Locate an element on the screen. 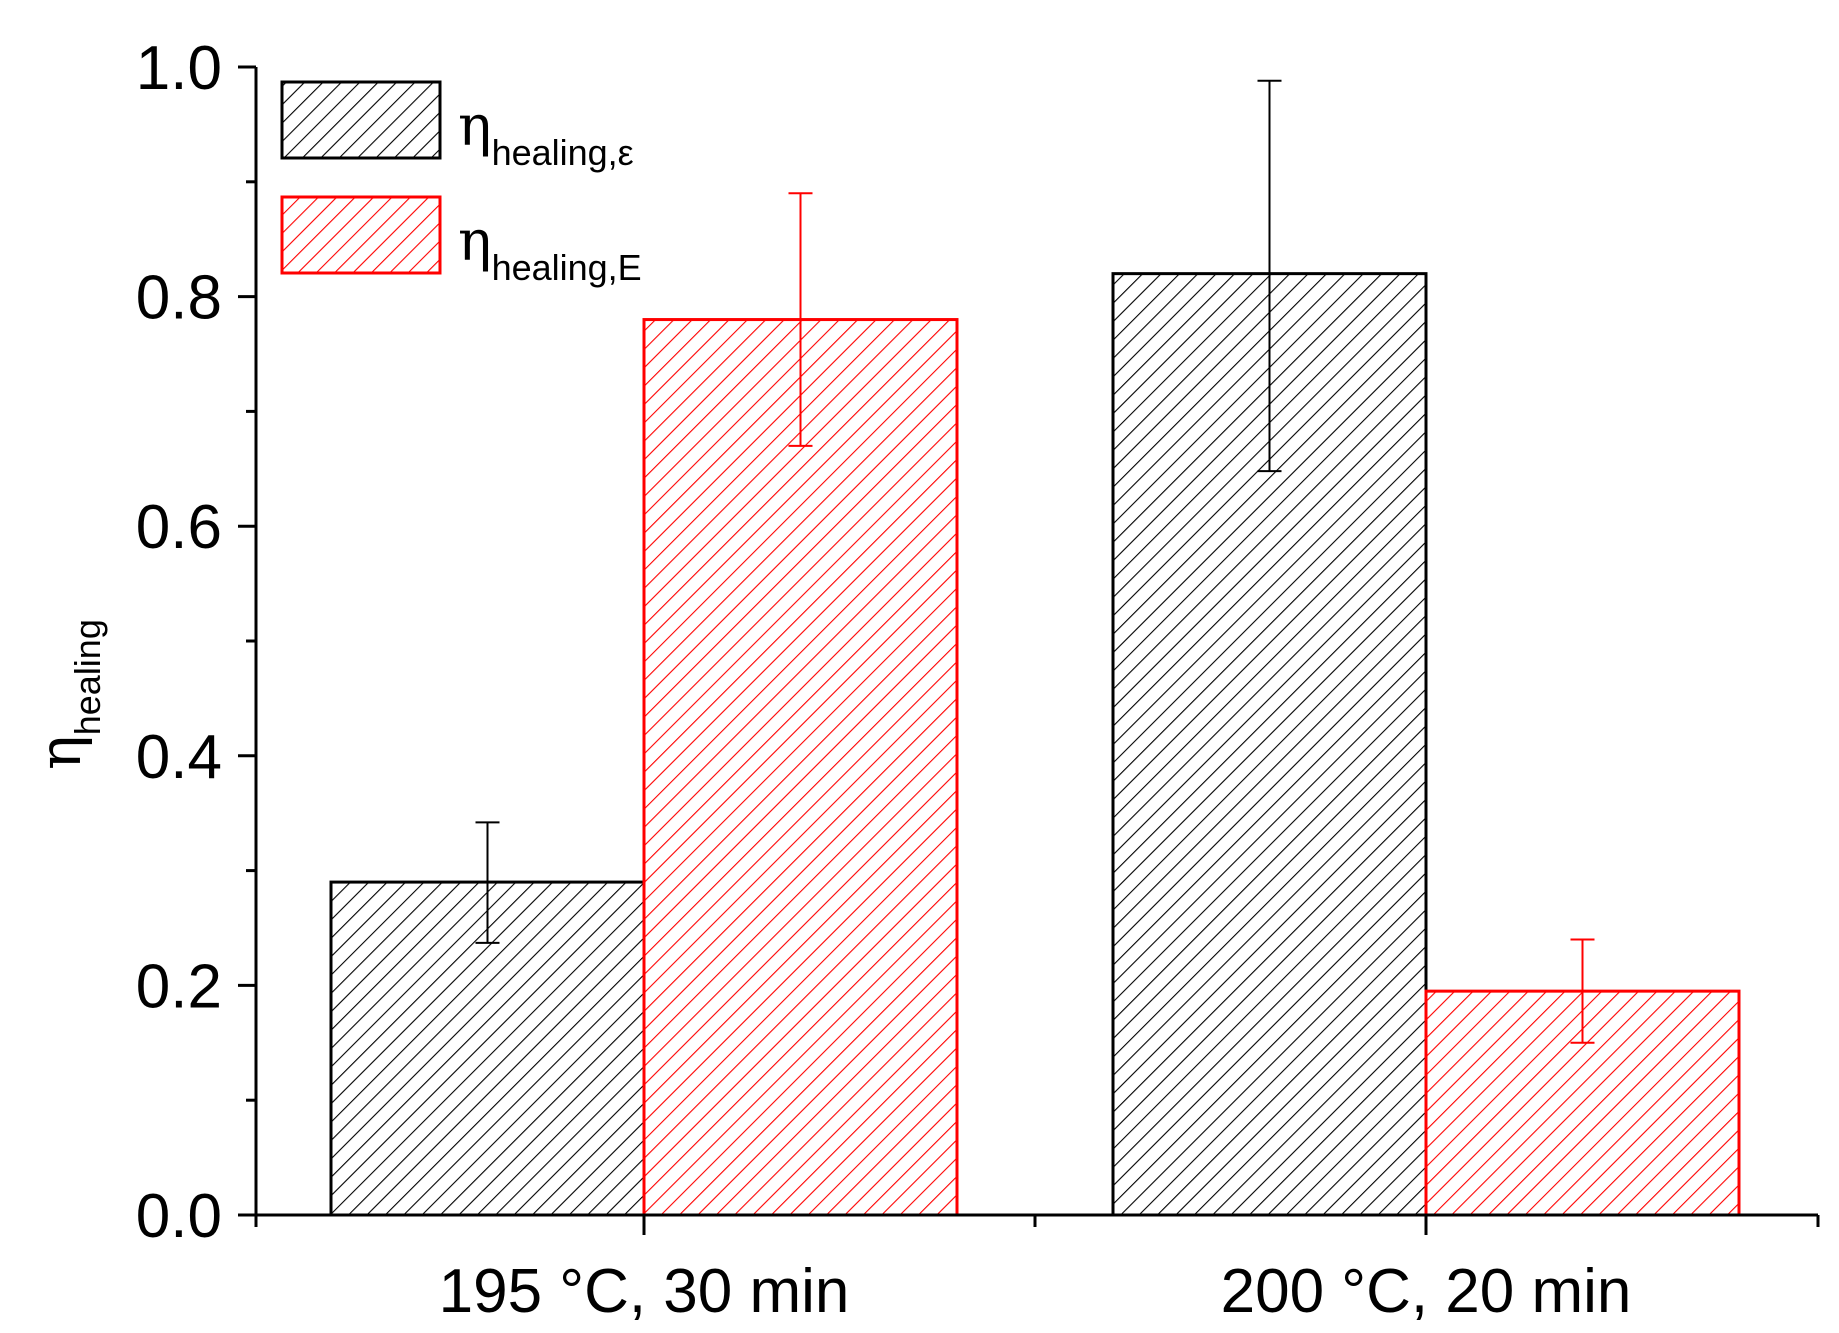  legend-label-strain: ηhealing,ε is located at coordinates (546, 133).